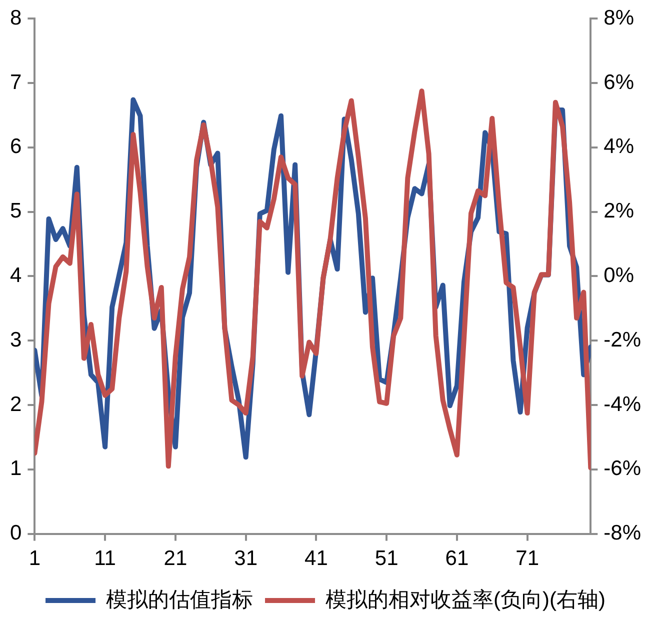  I want to click on y2-tick-label: -8%, so click(623, 533).